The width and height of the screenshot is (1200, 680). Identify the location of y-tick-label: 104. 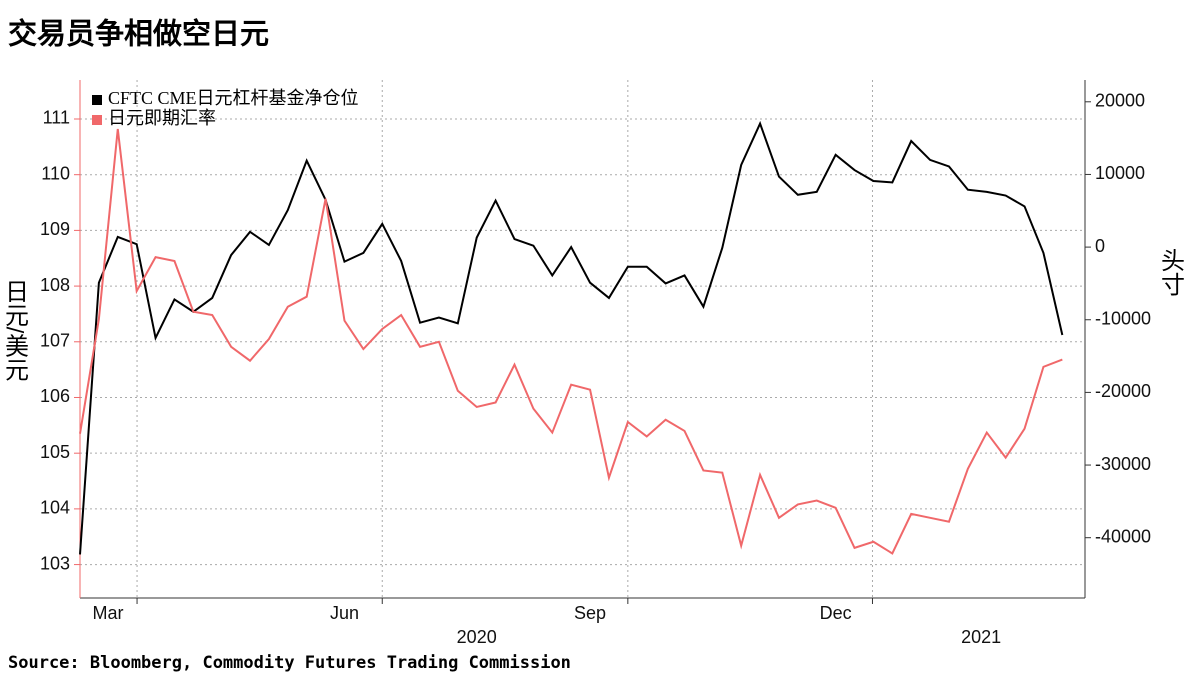
(55, 508).